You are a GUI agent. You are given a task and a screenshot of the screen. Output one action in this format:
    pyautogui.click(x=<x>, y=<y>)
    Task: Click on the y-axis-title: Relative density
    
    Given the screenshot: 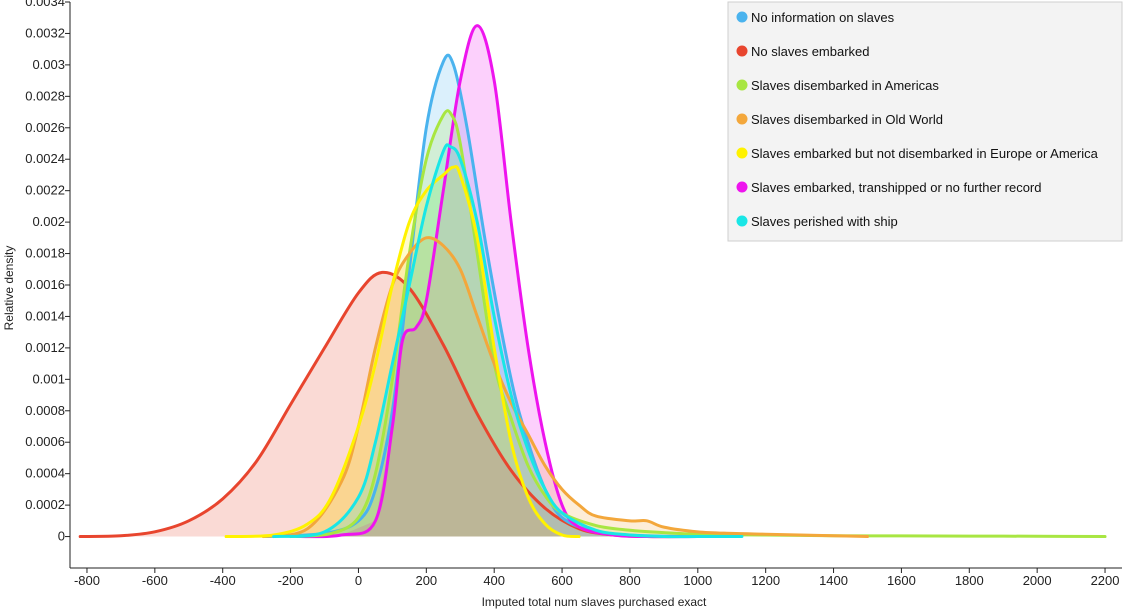 What is the action you would take?
    pyautogui.click(x=9, y=288)
    